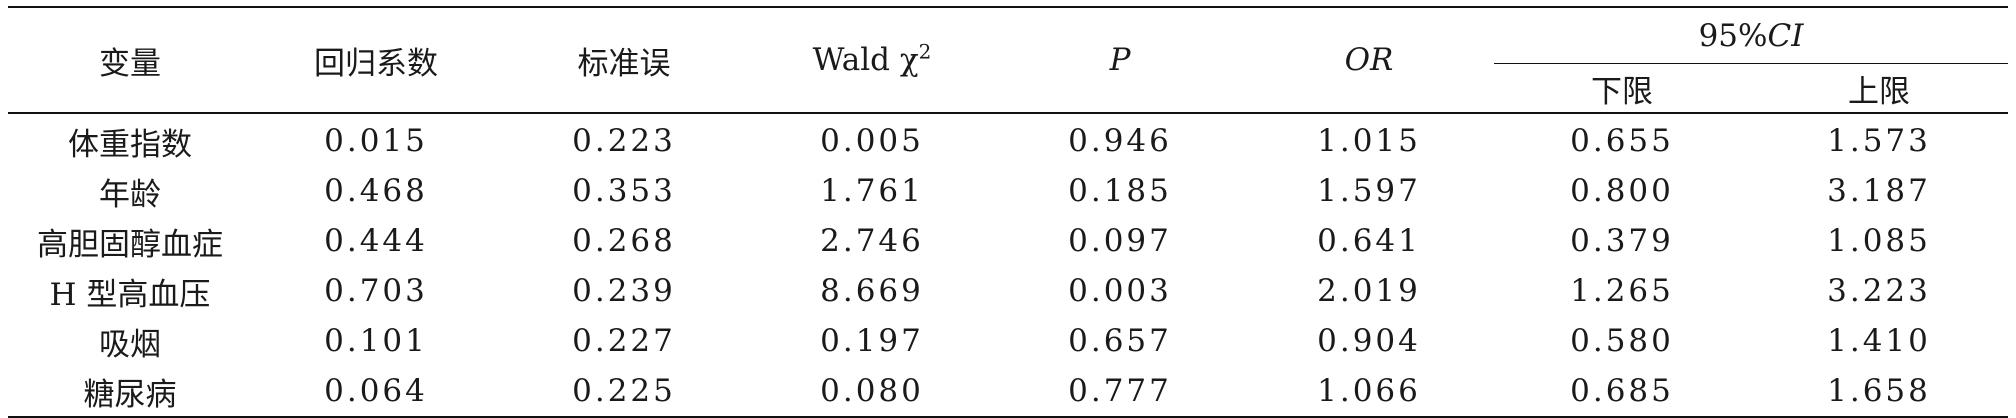 Image resolution: width=2016 pixels, height=418 pixels. I want to click on cell-p-value: 0.946, so click(1120, 141).